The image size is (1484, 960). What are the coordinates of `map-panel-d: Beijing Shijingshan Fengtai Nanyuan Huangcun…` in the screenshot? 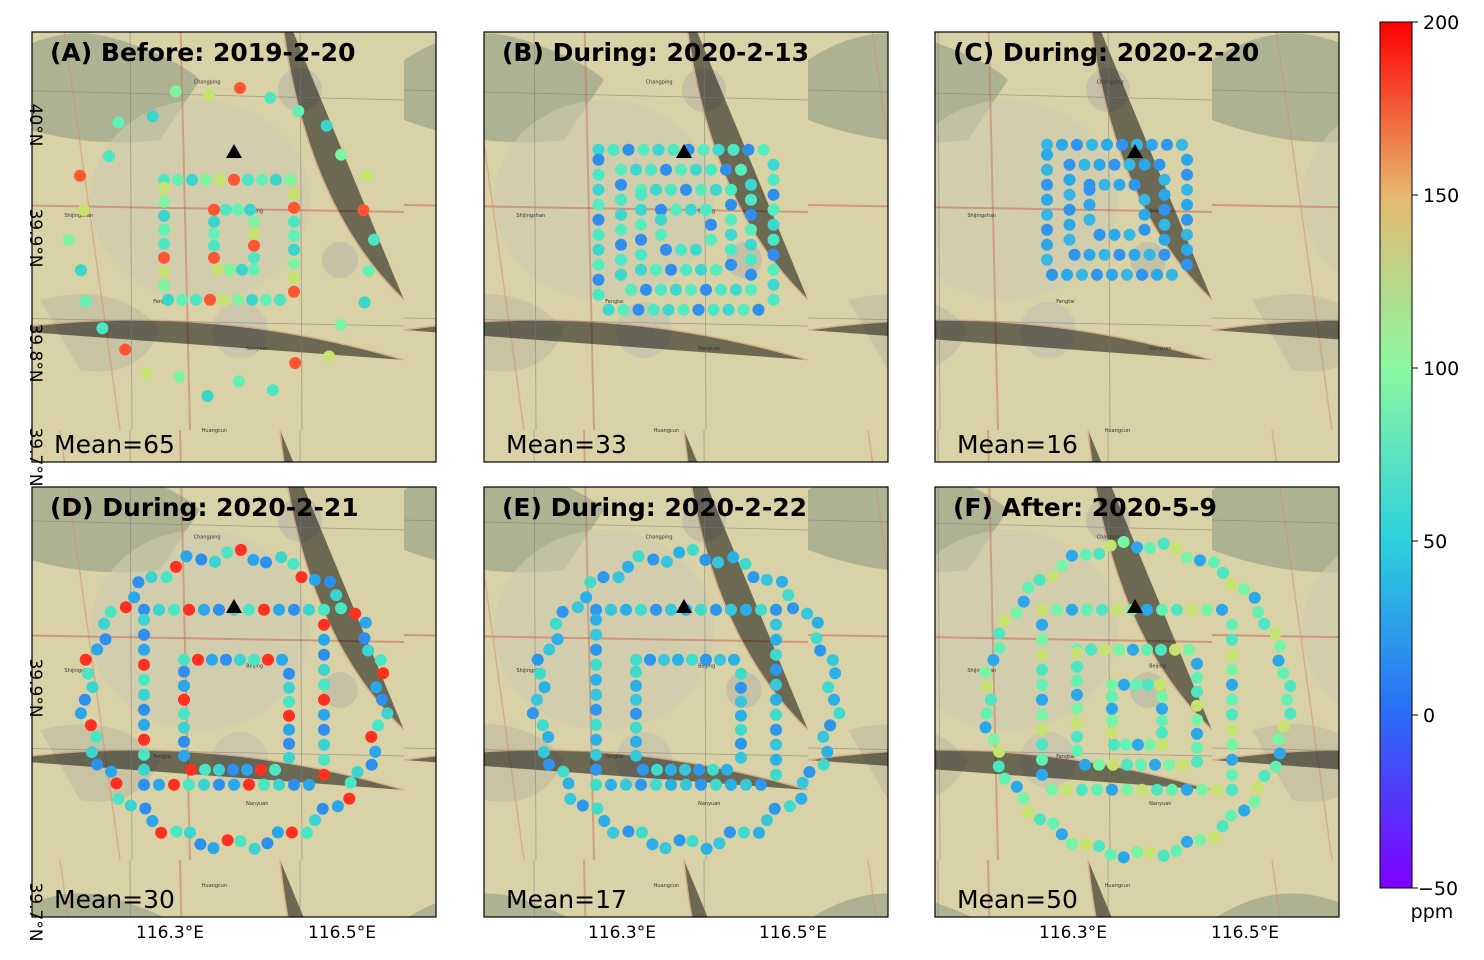 It's located at (234, 702).